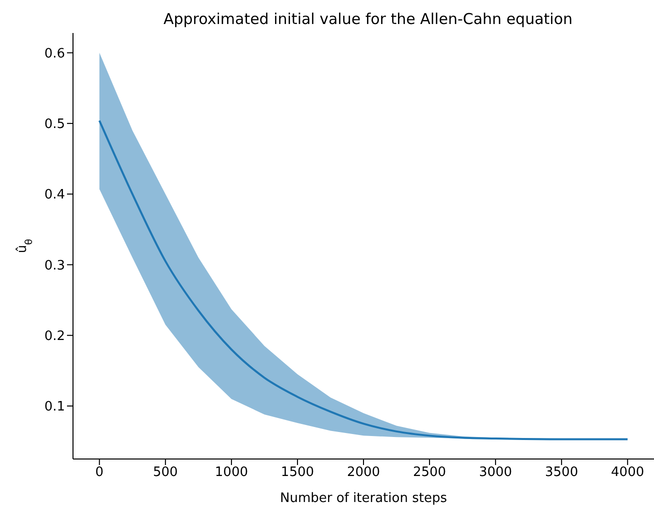 Image resolution: width=654 pixels, height=522 pixels. I want to click on x-tick-label: 3000, so click(495, 472).